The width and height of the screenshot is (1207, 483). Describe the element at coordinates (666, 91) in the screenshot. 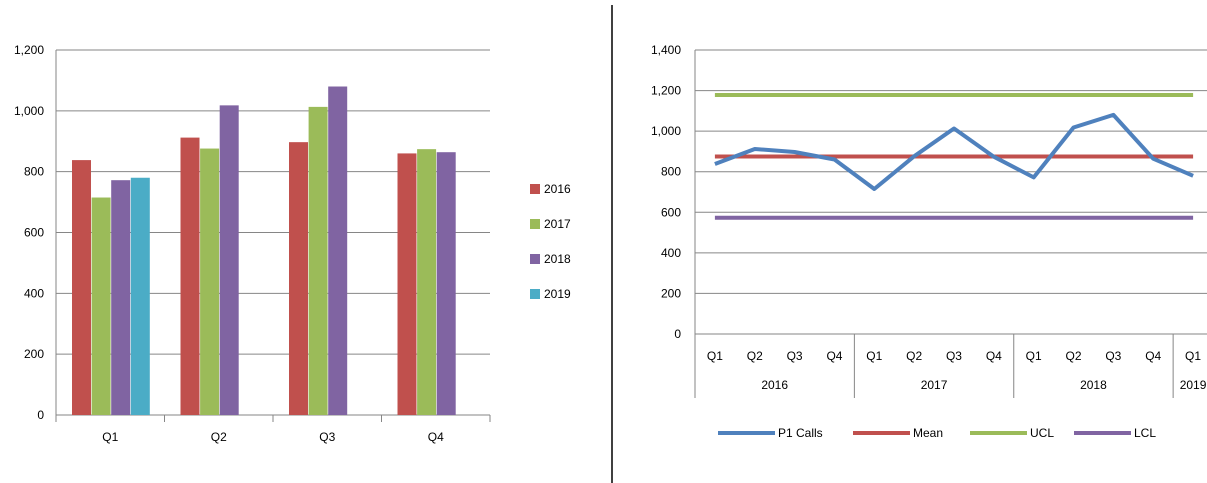

I see `control-chart-y-tick-label: 1,200` at that location.